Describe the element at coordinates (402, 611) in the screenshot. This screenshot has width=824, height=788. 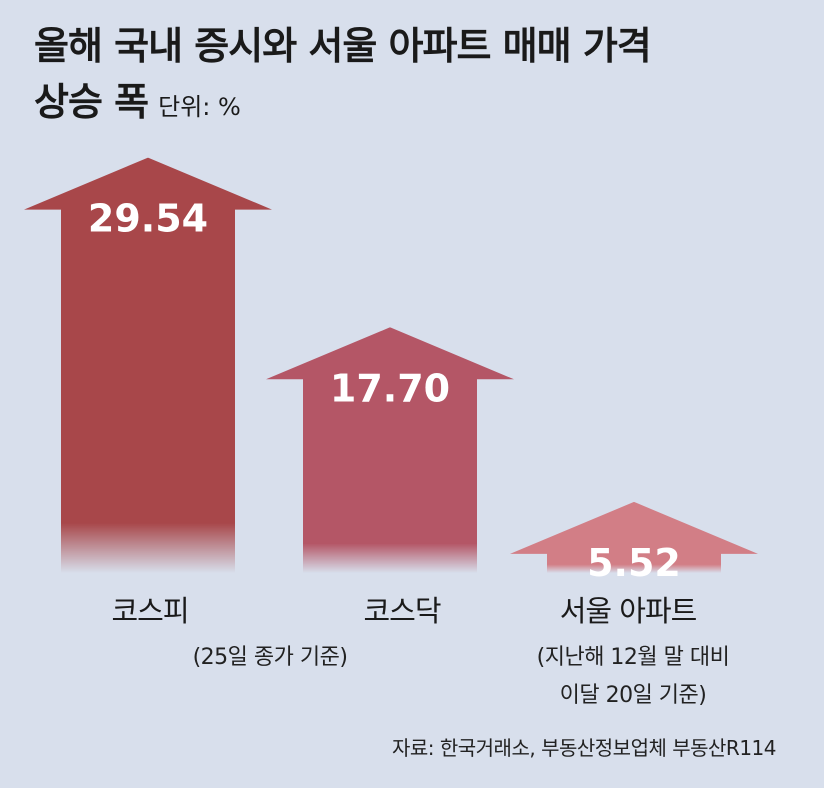
I see `category-label-kosdaq: 코스닥` at that location.